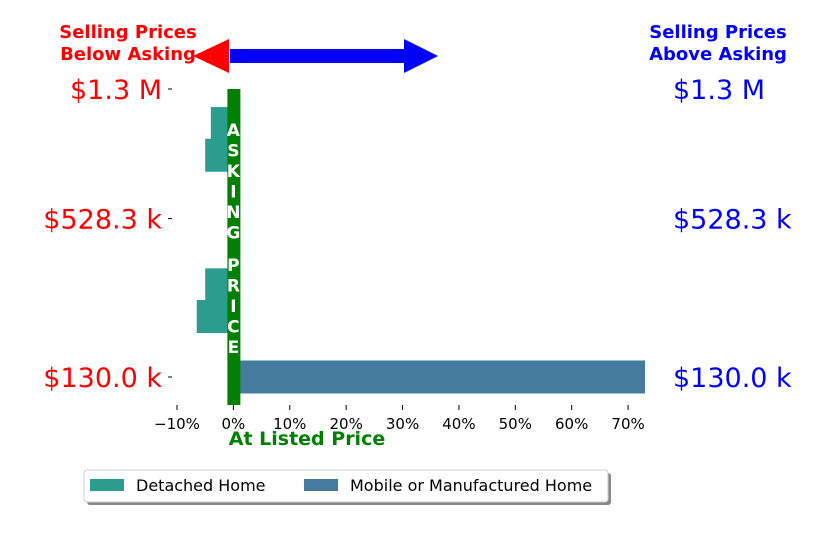 The image size is (834, 541). Describe the element at coordinates (732, 220) in the screenshot. I see `price-label-right-1: $528.3 k` at that location.